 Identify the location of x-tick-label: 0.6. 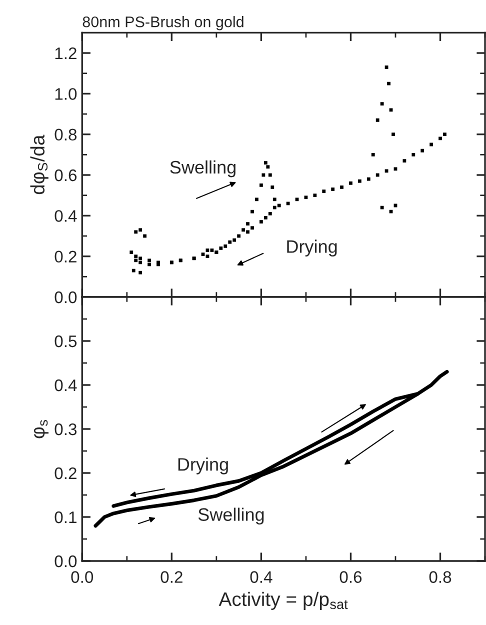
(351, 577).